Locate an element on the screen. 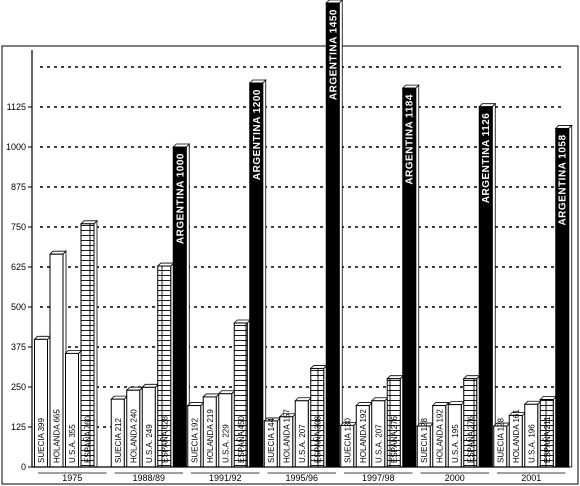 Image resolution: width=580 pixels, height=486 pixels. y-tick-label: 1000 is located at coordinates (16, 147).